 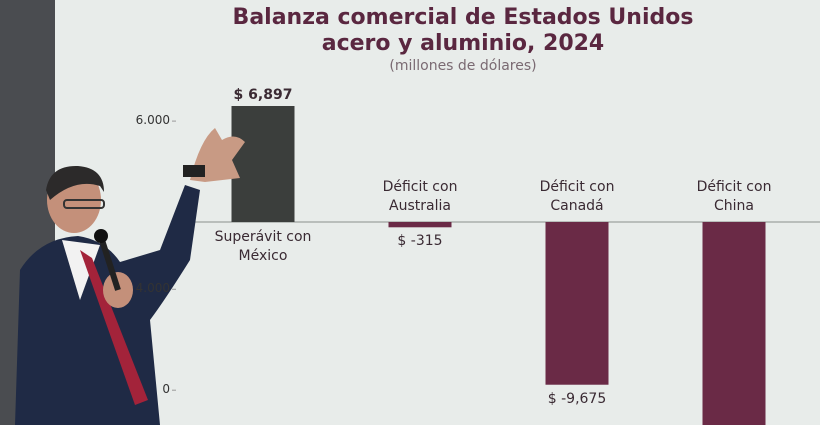 What do you see at coordinates (734, 196) in the screenshot?
I see `category-label: Déficit con China` at bounding box center [734, 196].